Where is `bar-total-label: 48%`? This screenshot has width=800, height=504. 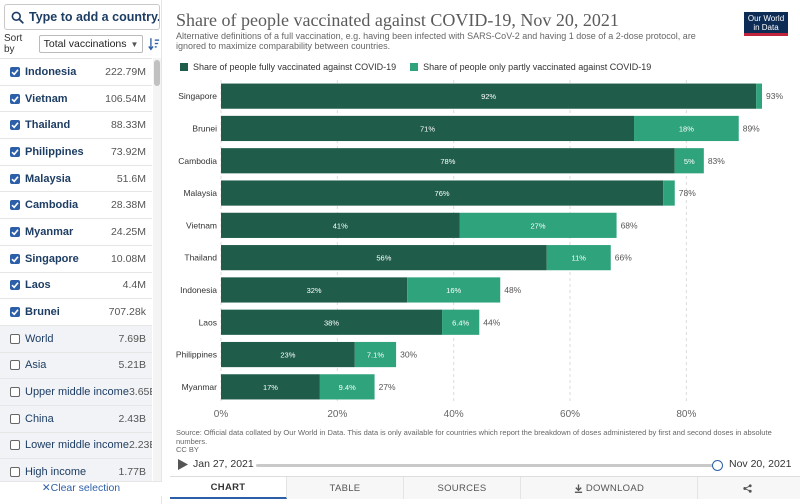
bar-total-label: 48% is located at coordinates (512, 290).